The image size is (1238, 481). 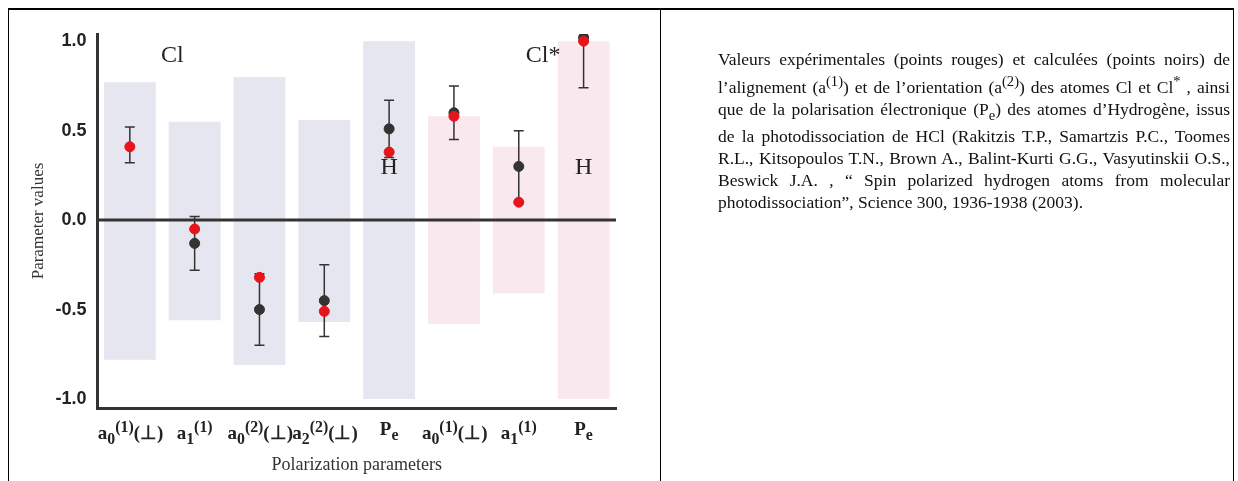 I want to click on text: Valeurs expérimentales (points rouges) et calculées (points noirs) de l’alignement (a$^{(1)}$) et de l’orientation (a$^{(2)}$) des atomes Cl et Cl$^{*}$ , ainsi que de la polarisation électronique (P$_{e}$) des atomes d’Hydrogène, issus de la photodissociation de HCl (Rakitzis T.P., Samartzis P.C., Toomes R.L., Kitsopoulos T.N., Brown A., Balint-Kurti G.G., Vasyutinskii O.S., Beswick J.A. , “ Spin polarized hydrogen atoms from molecular photodissociation”, Science 300, 1936-1938 (2003)., so click(x=974, y=131).